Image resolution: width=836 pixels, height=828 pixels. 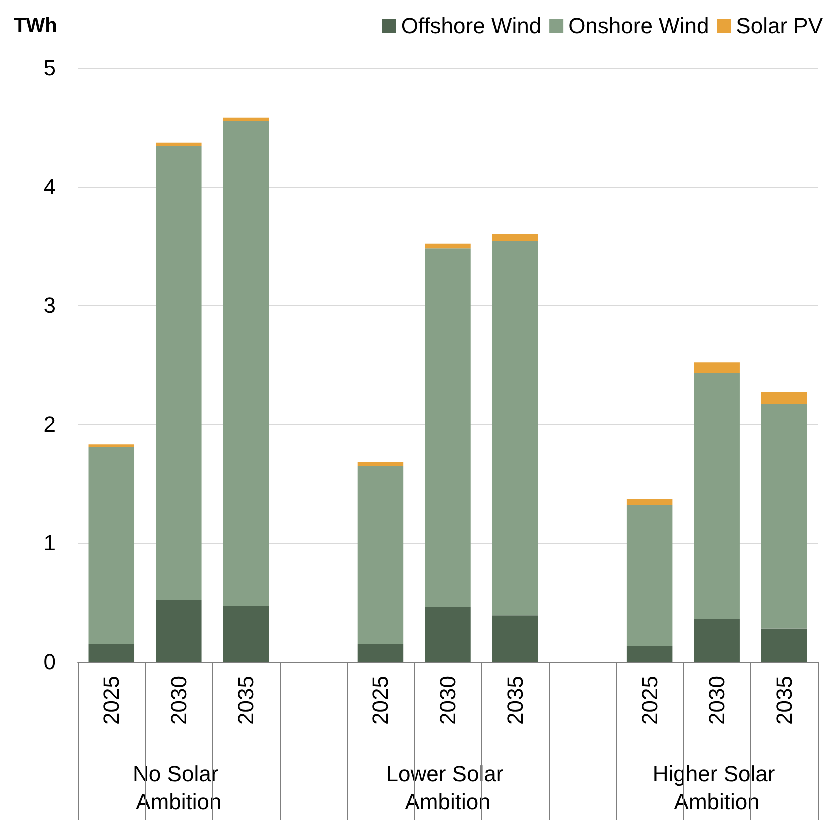 I want to click on legend-label: Solar PV, so click(x=780, y=26).